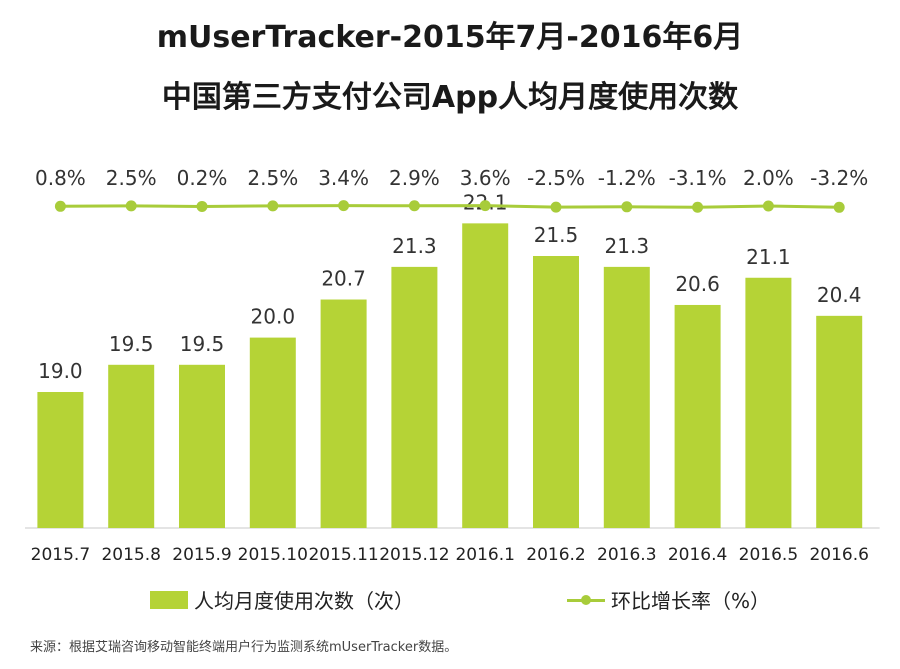 This screenshot has height=669, width=900. Describe the element at coordinates (839, 295) in the screenshot. I see `bar-value-label: 20.4` at that location.